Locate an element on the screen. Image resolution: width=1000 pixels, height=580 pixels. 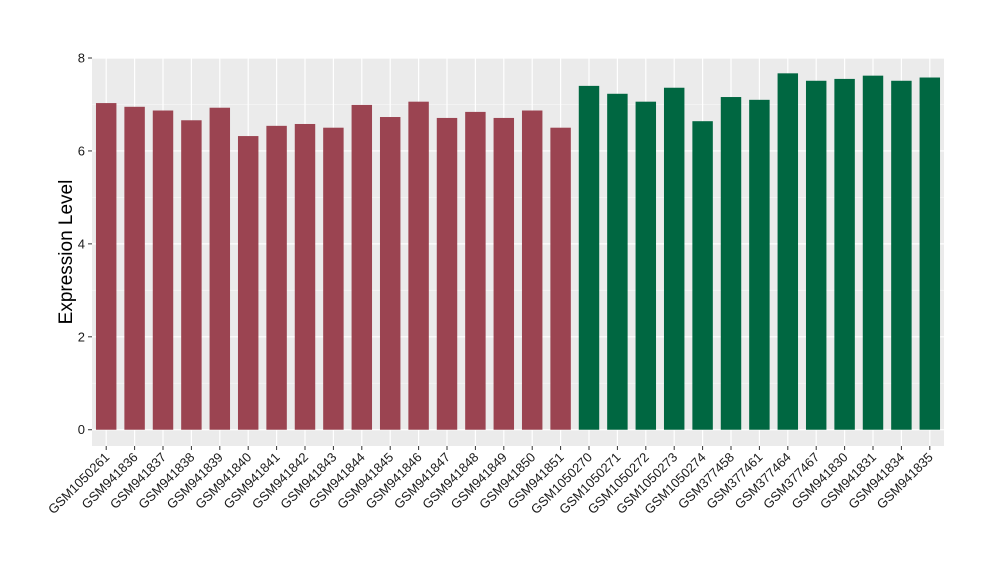
bar-GSM941830 is located at coordinates (844, 254).